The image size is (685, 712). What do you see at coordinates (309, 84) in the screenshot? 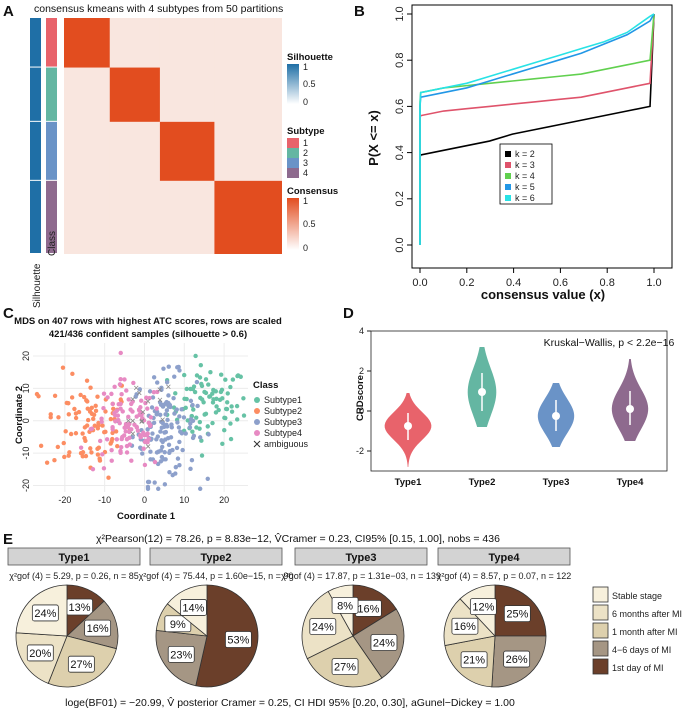
I see `legend-silhouette-tick: 0.5` at bounding box center [309, 84].